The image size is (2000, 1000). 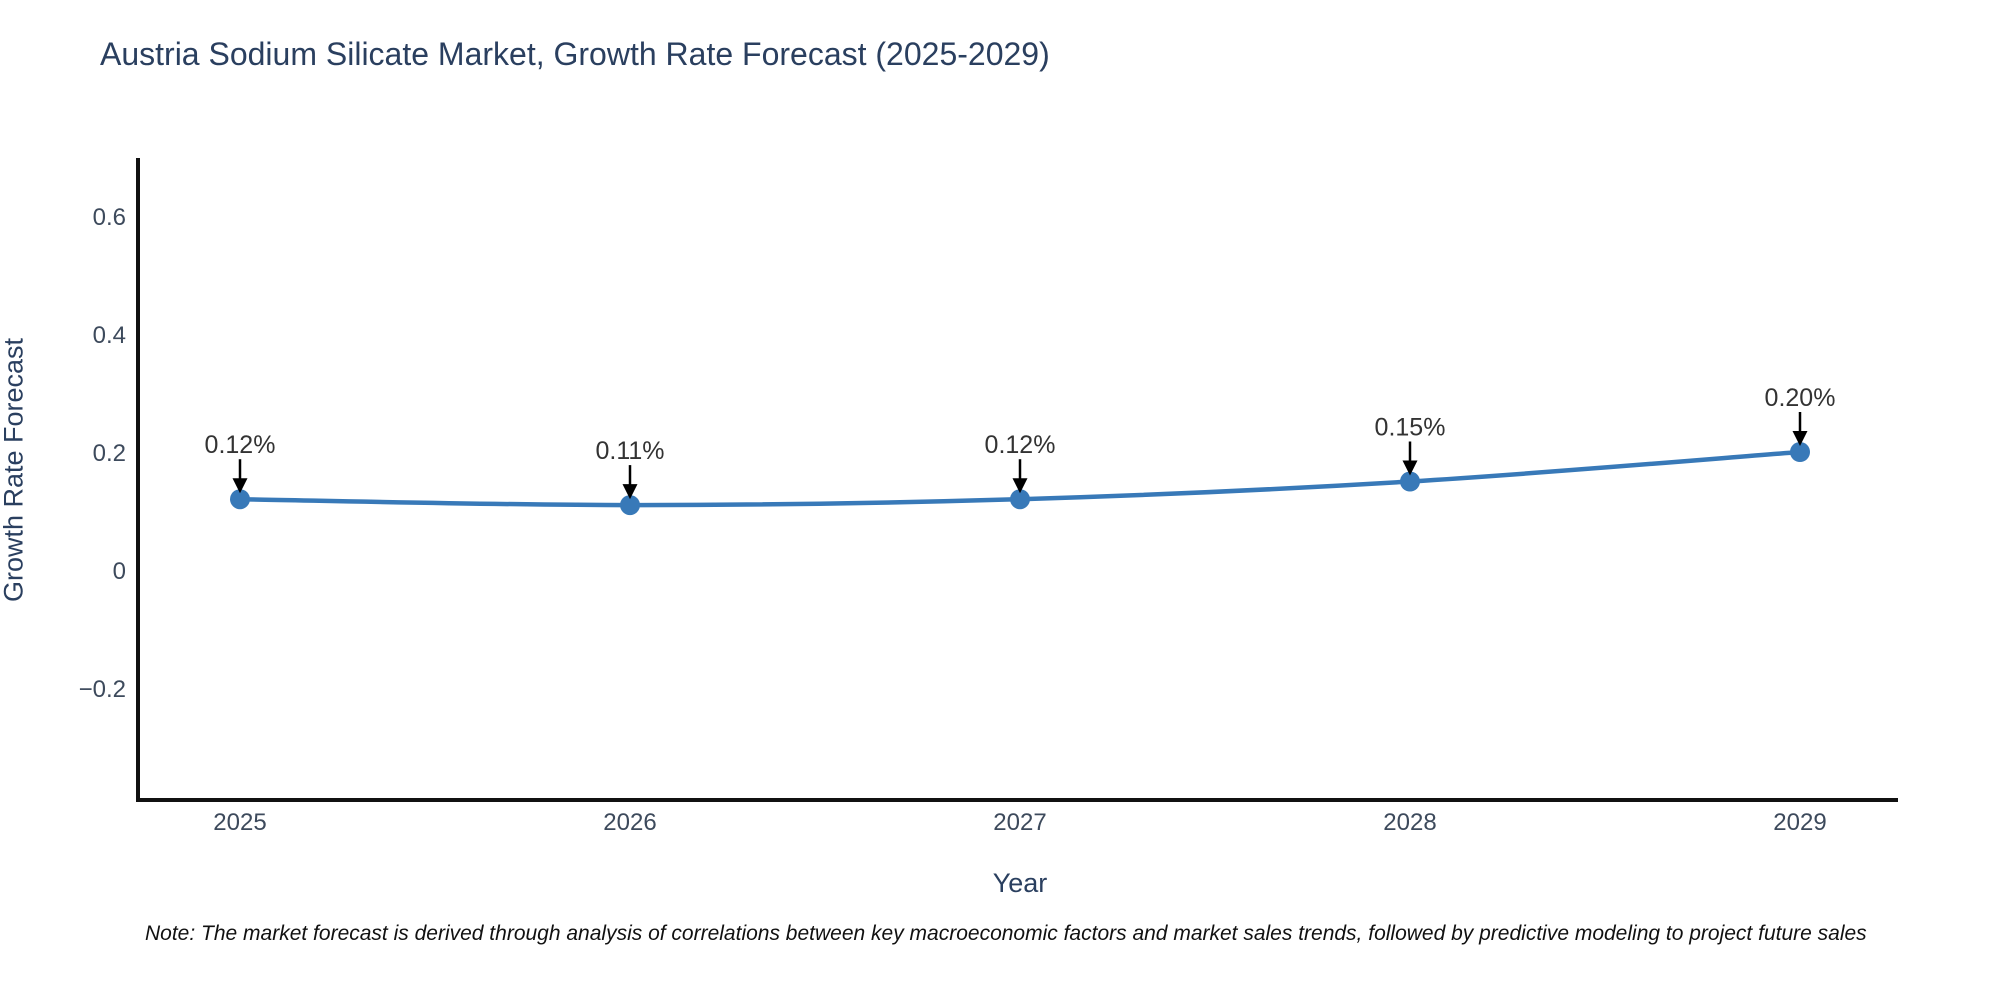 I want to click on y-tick-label: −0.2, so click(x=102, y=689).